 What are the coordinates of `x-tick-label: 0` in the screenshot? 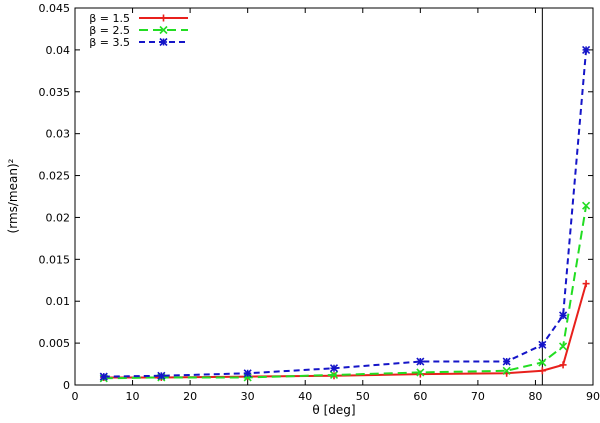 It's located at (75, 396).